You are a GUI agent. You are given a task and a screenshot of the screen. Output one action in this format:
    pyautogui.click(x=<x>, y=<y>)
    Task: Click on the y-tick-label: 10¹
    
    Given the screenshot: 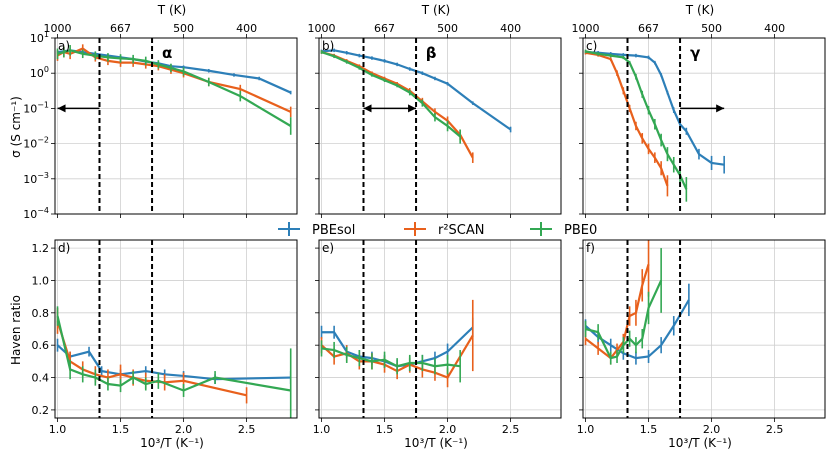 What is the action you would take?
    pyautogui.click(x=39, y=37)
    